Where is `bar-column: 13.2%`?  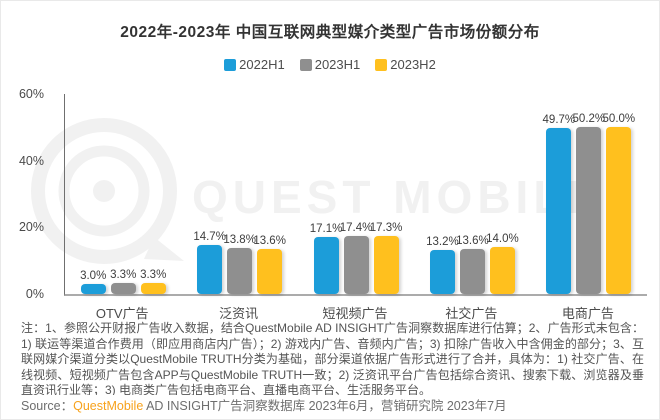 bar-column: 13.2% is located at coordinates (442, 194).